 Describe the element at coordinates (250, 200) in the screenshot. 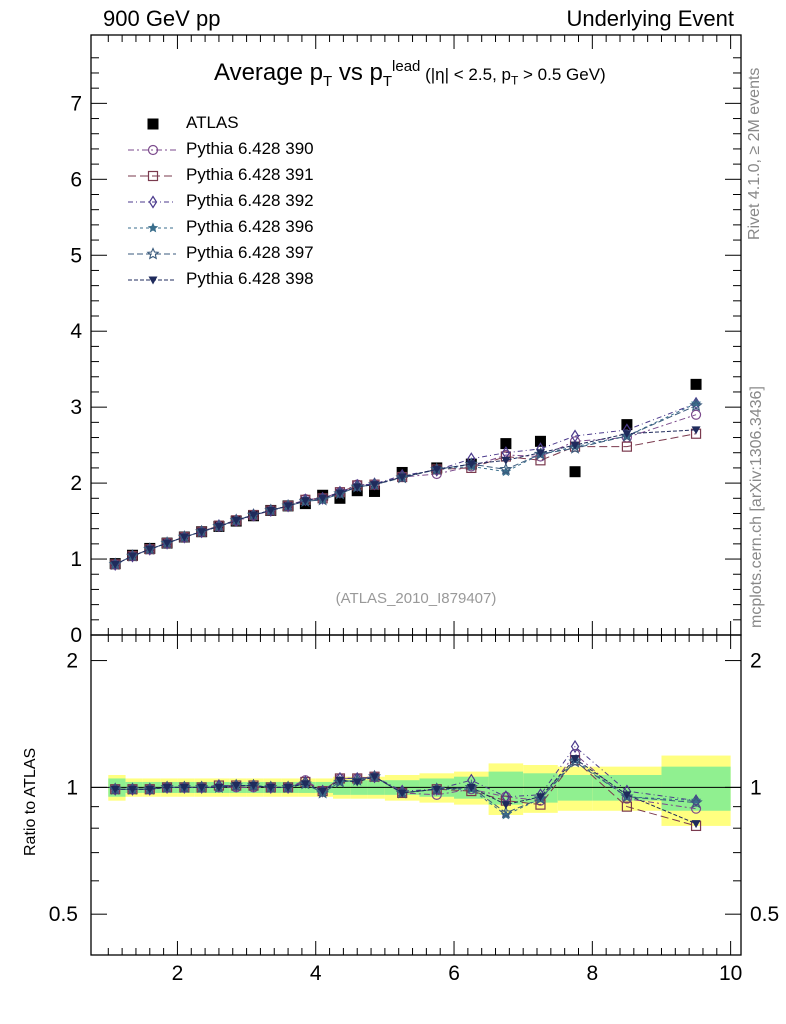

I see `legend-label: Pythia 6.428 392` at that location.